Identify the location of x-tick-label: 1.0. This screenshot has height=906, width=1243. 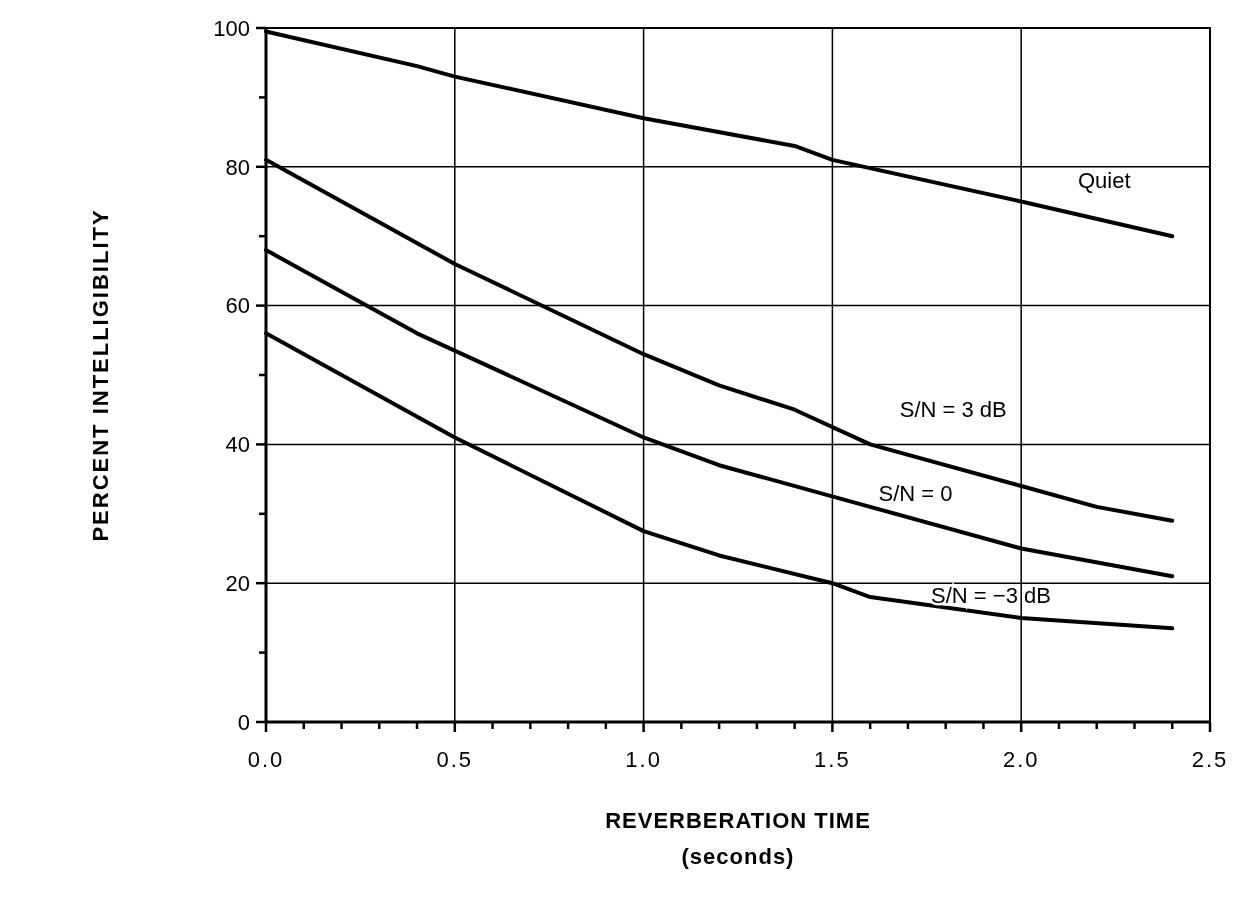
(643, 759).